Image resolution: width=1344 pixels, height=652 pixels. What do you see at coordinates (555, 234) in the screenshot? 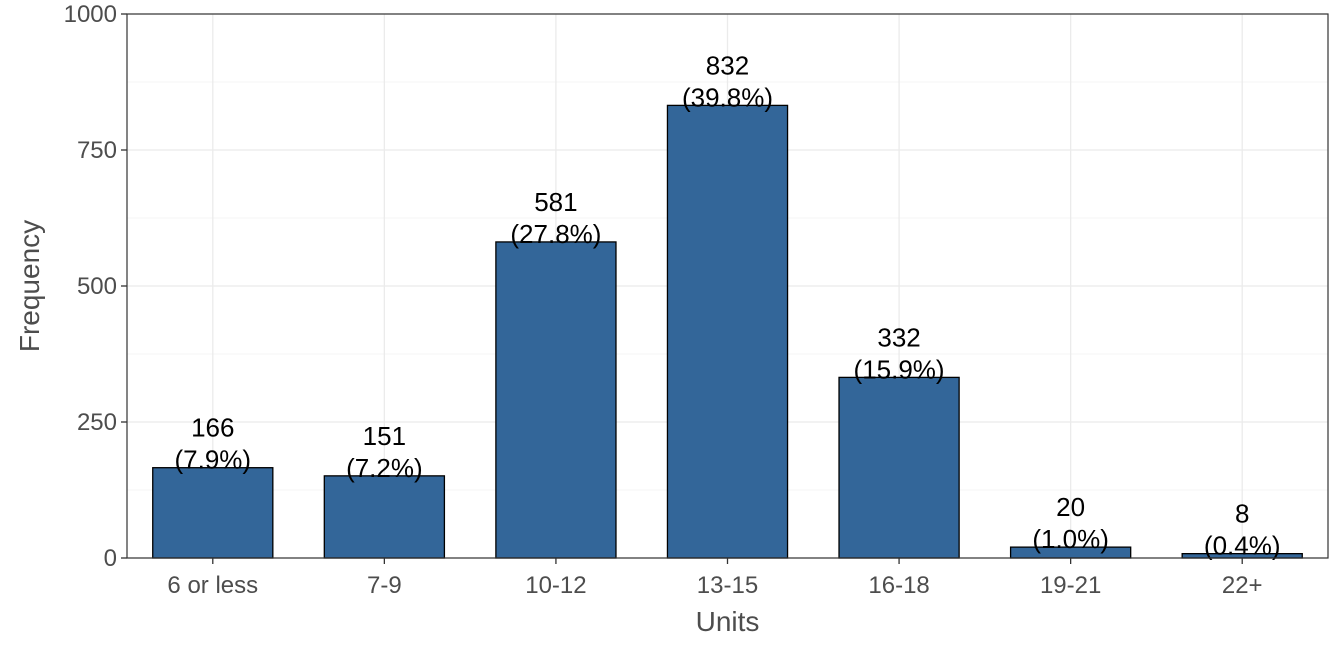
I see `bar-percent-label: (27.8%)` at bounding box center [555, 234].